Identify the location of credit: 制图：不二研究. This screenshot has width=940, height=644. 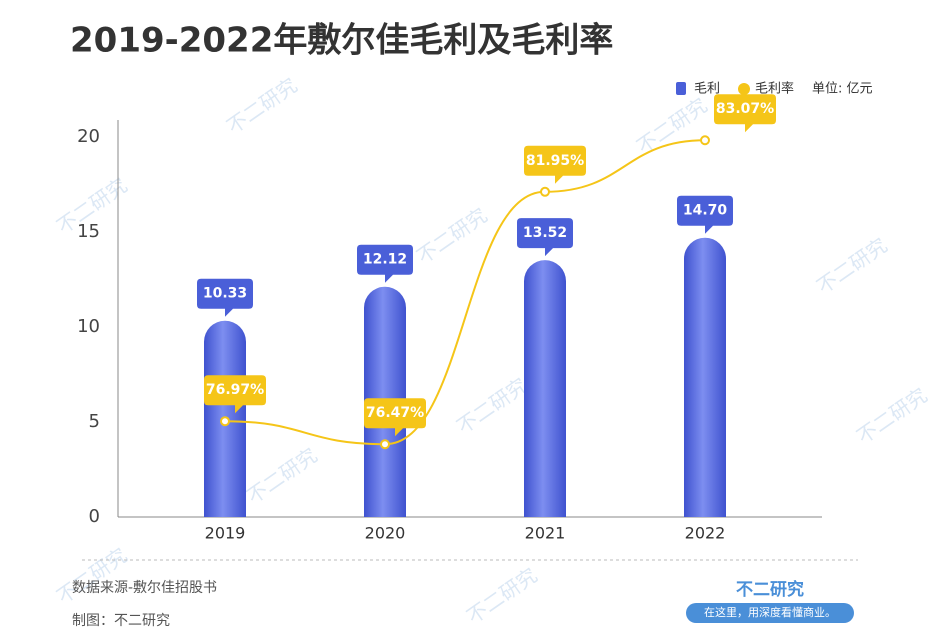
(121, 621).